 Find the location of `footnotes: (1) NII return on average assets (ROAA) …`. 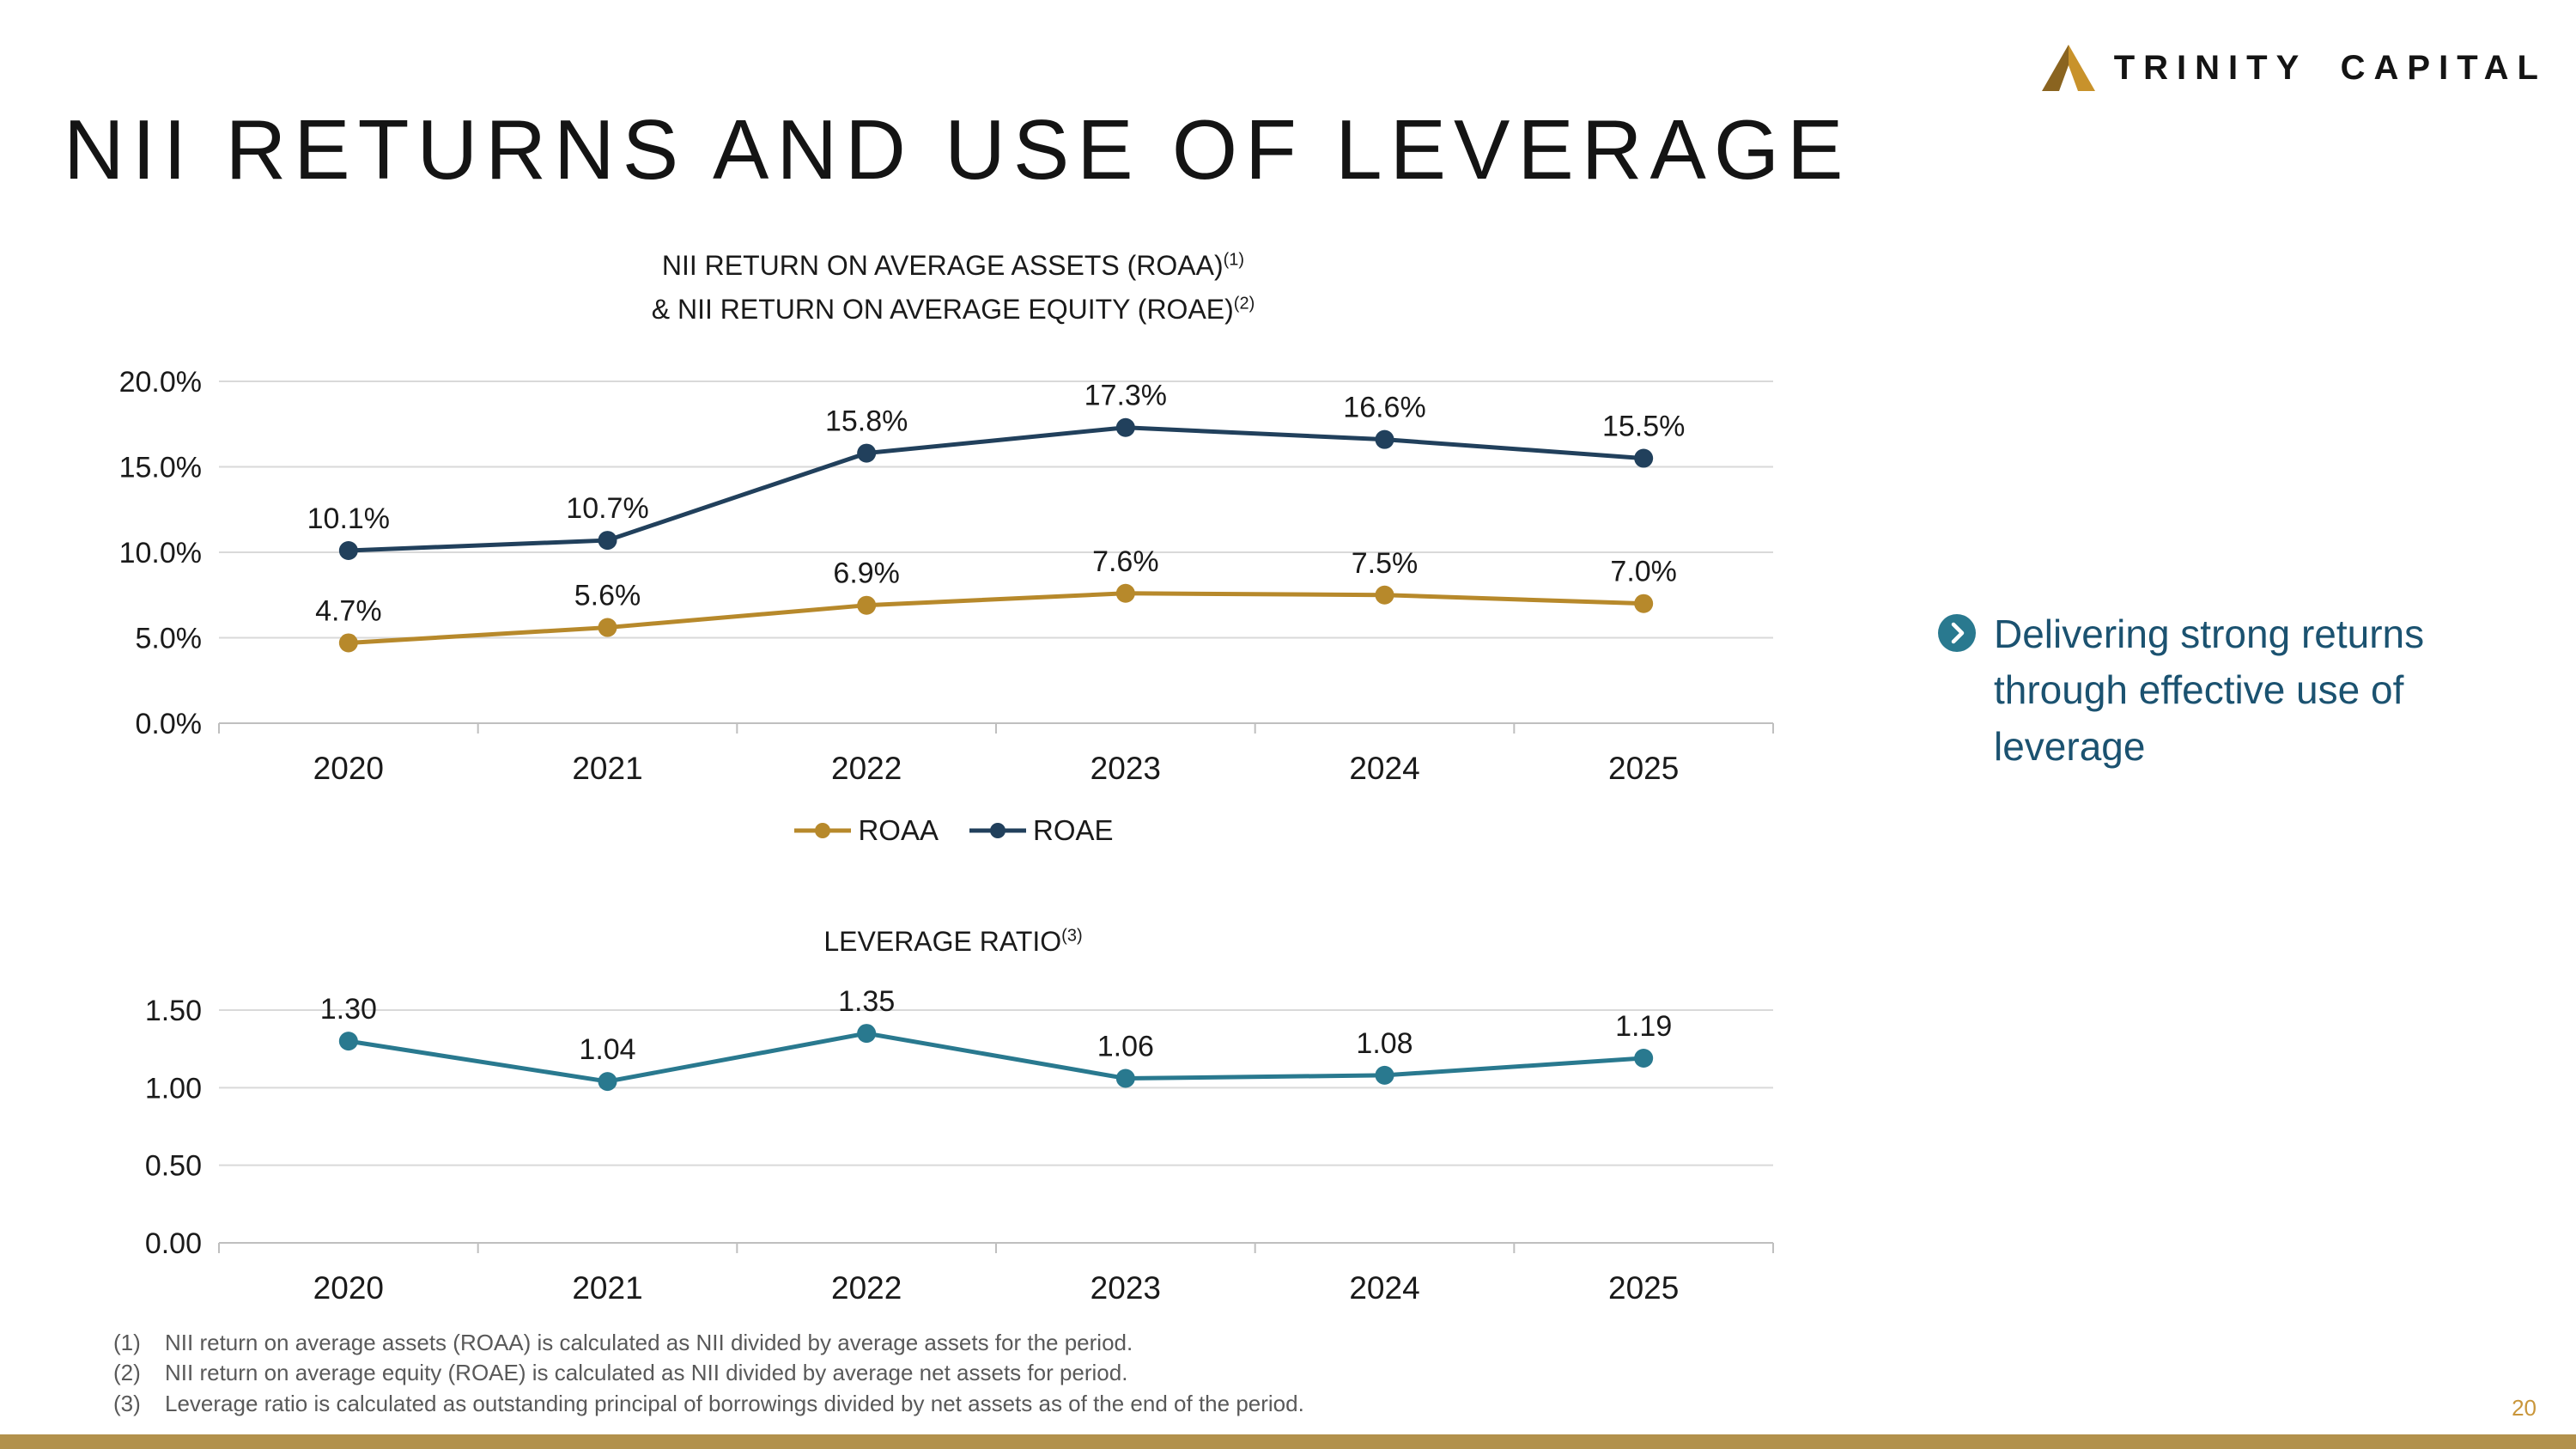

footnotes: (1) NII return on average assets (ROAA) … is located at coordinates (708, 1373).